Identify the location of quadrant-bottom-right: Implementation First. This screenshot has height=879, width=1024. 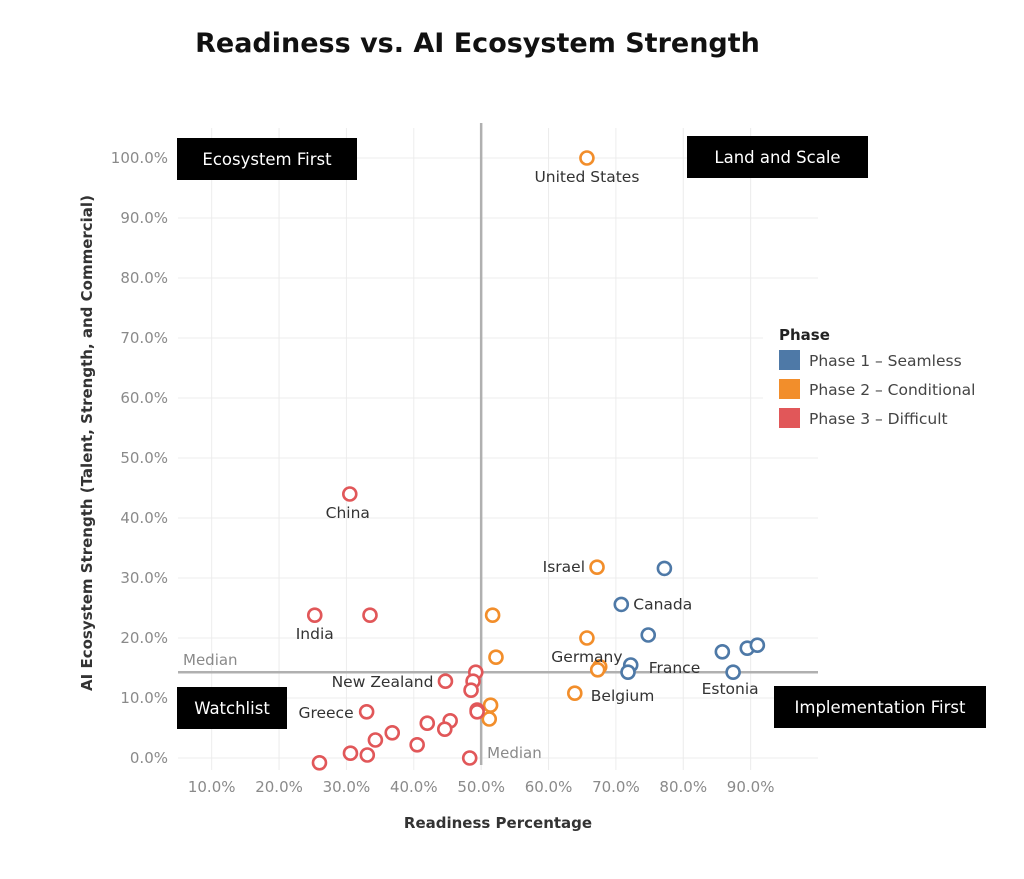
(880, 707).